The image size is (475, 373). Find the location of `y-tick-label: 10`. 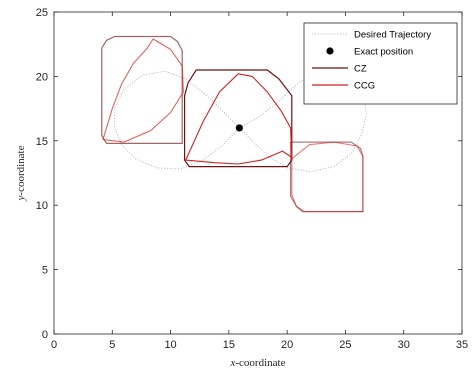

y-tick-label: 10 is located at coordinates (42, 206).